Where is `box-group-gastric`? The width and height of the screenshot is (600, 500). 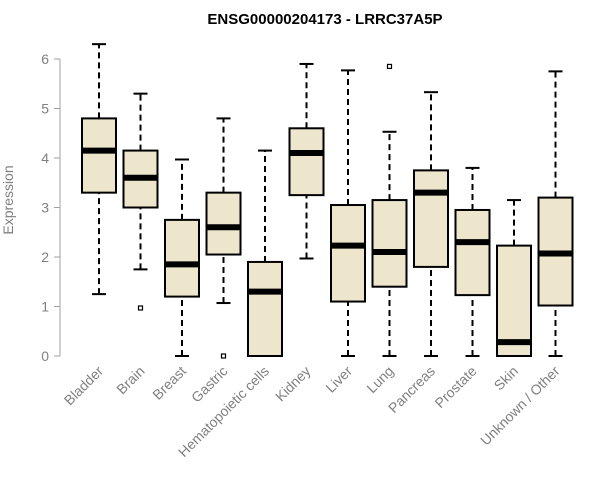
box-group-gastric is located at coordinates (223, 238).